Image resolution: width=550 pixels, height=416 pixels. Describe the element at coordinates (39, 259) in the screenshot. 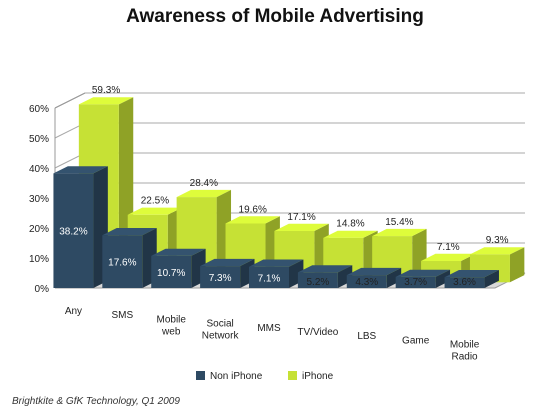

I see `y-tick-label: 10%` at that location.